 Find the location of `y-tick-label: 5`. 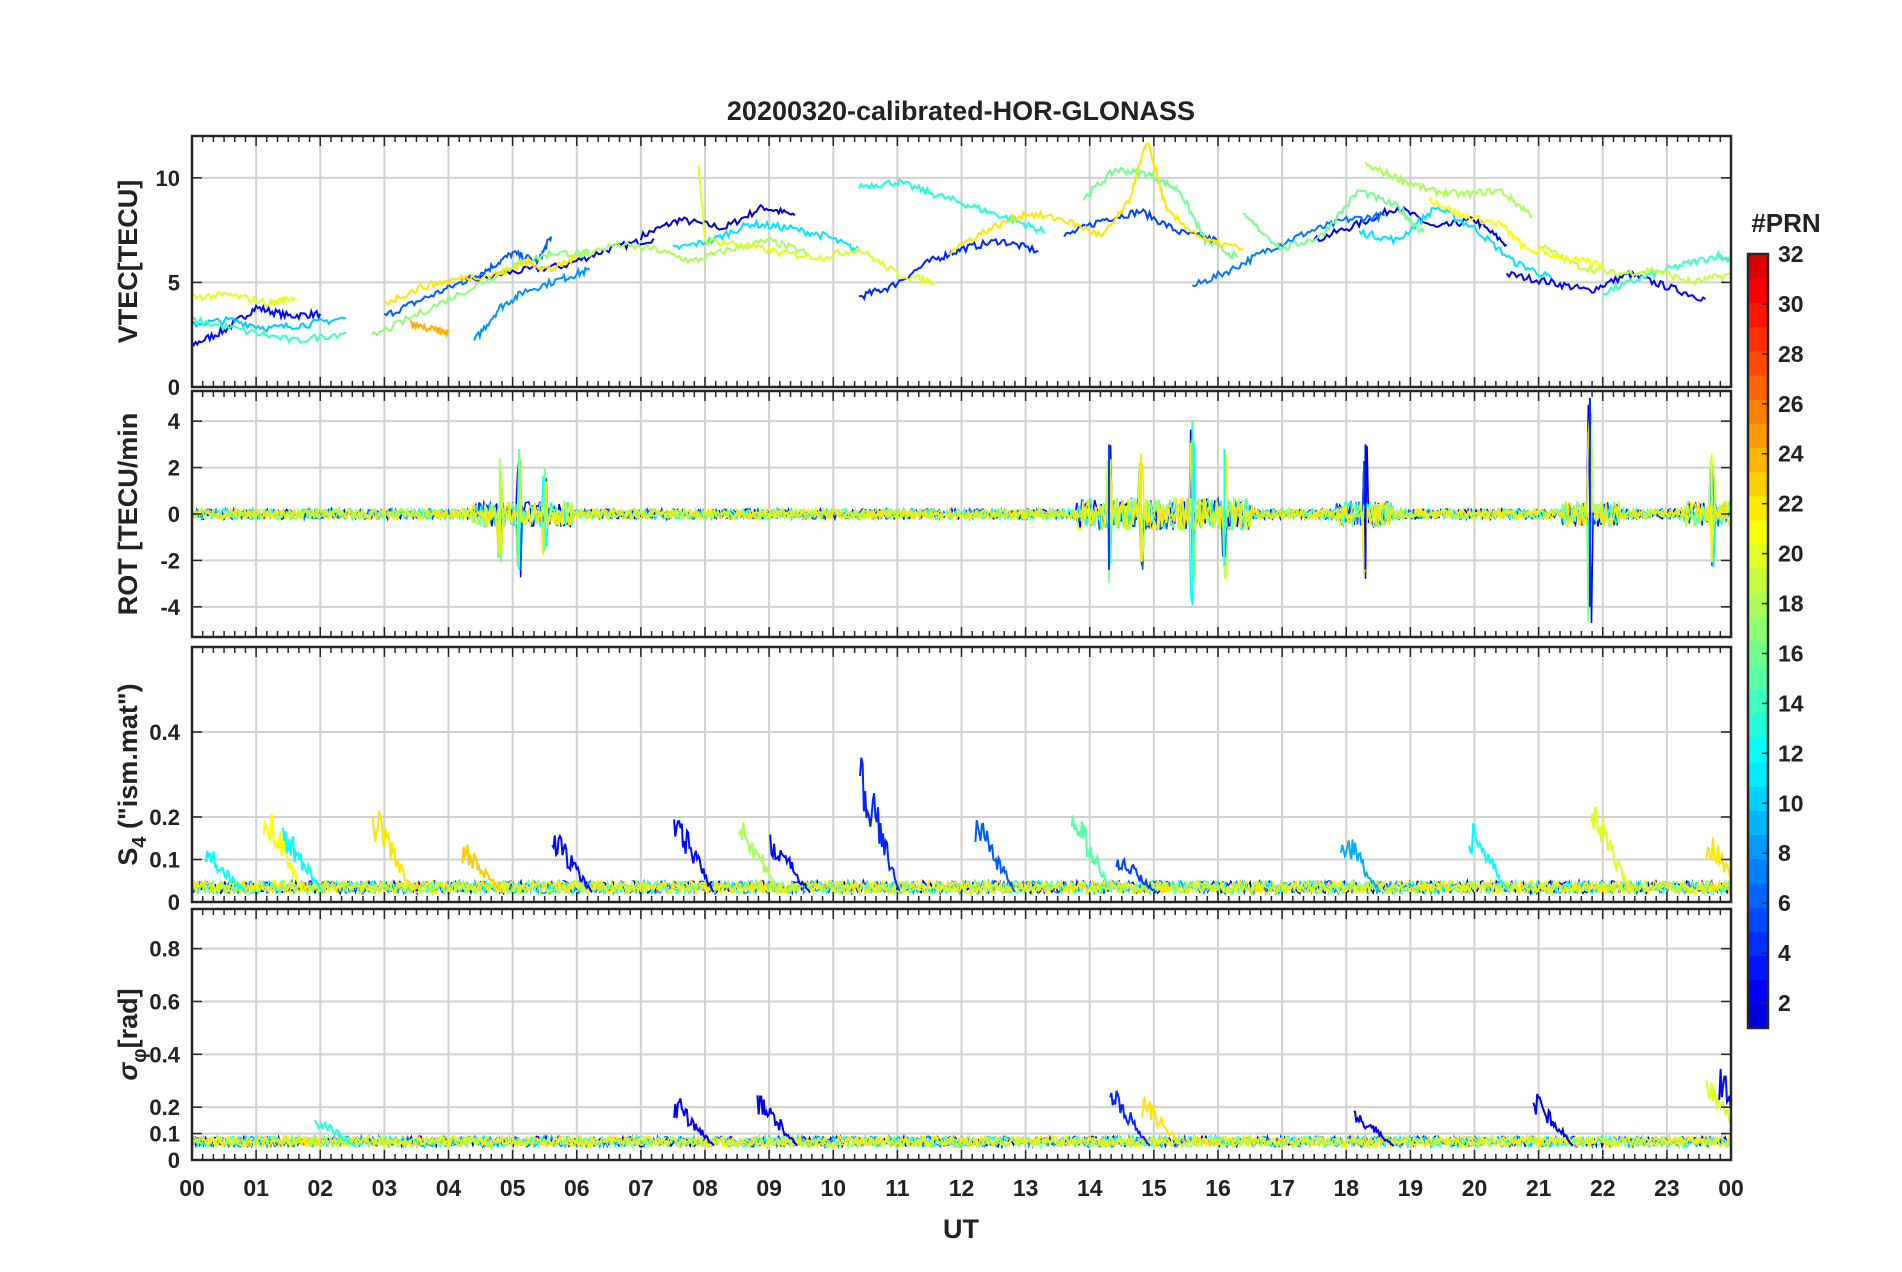

y-tick-label: 5 is located at coordinates (174, 282).